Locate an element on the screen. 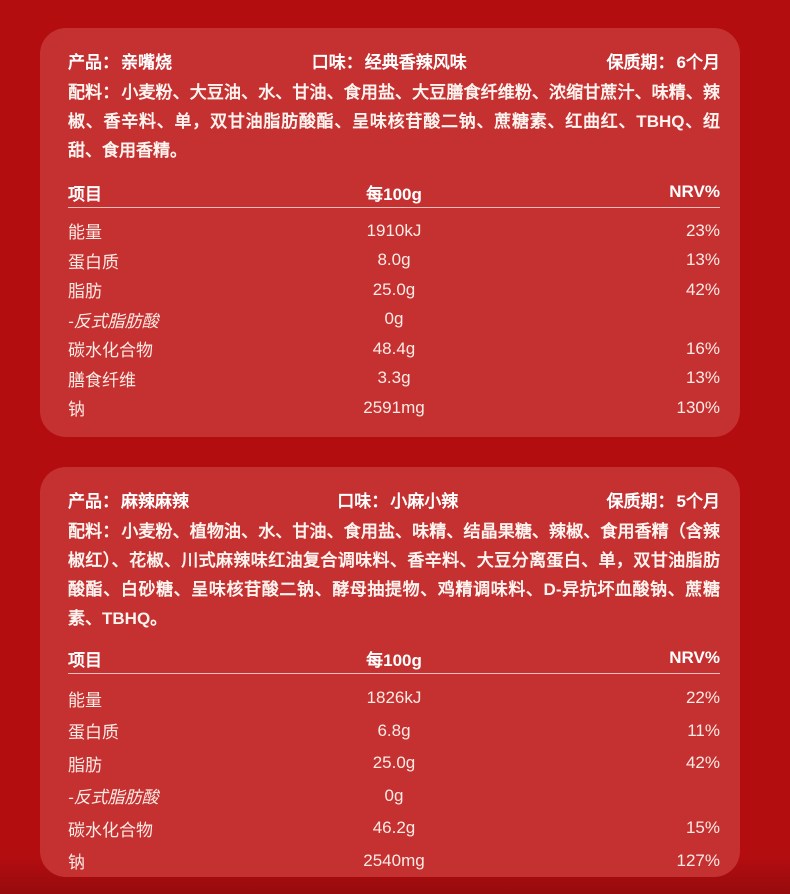  nutrient-nrv: 130% is located at coordinates (698, 407).